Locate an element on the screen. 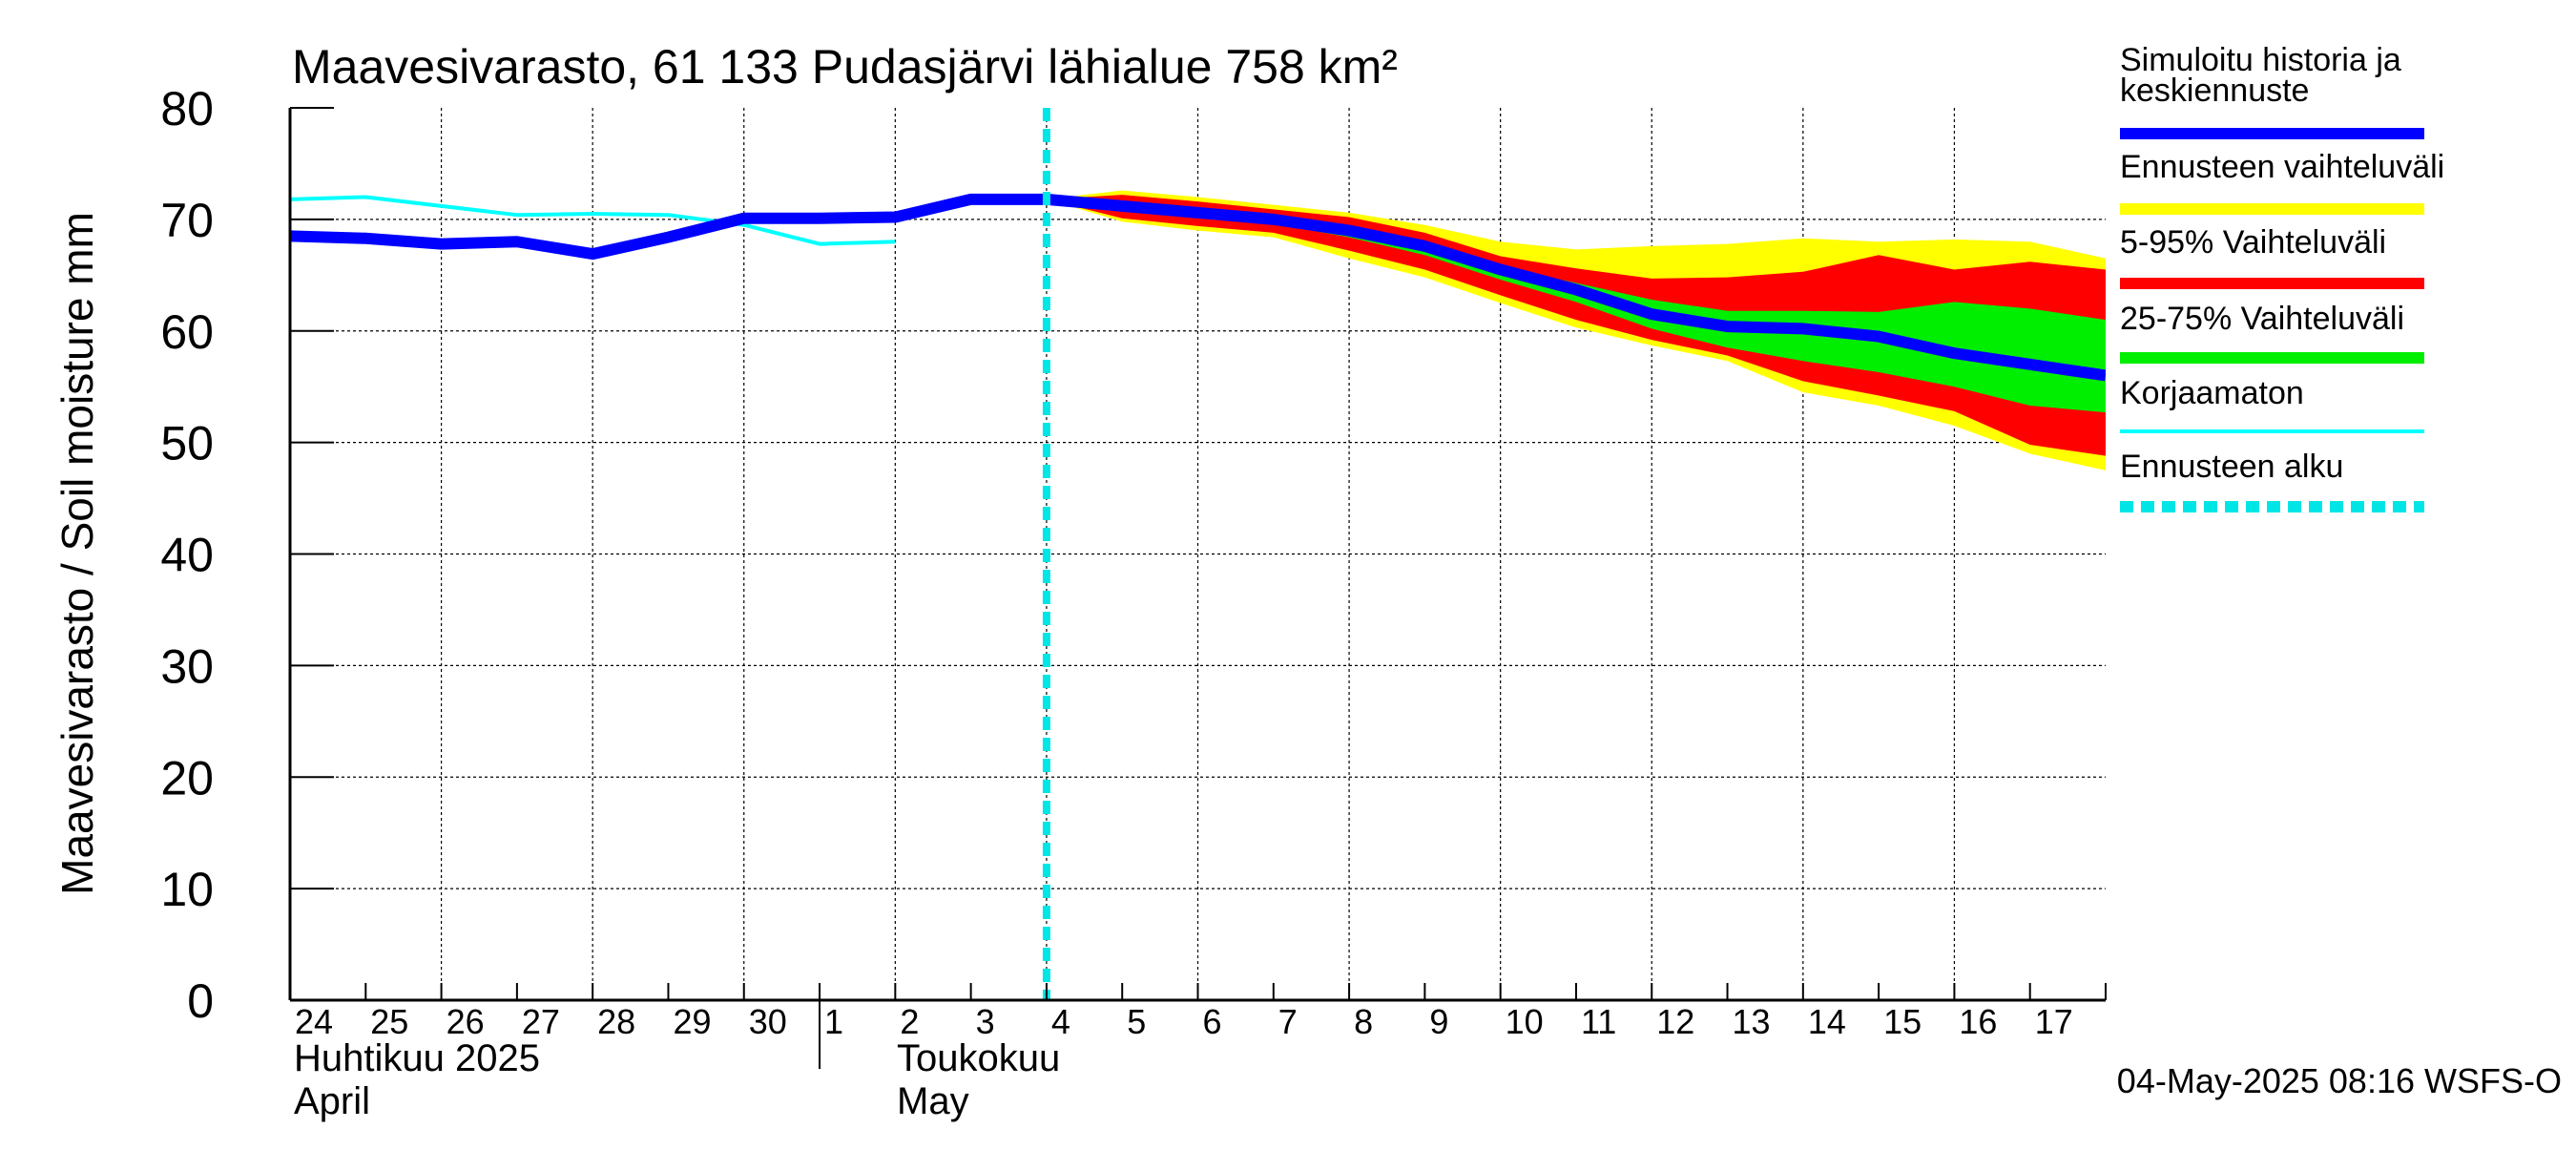 This screenshot has width=2576, height=1150. y-tick-label: 0 is located at coordinates (200, 1001).